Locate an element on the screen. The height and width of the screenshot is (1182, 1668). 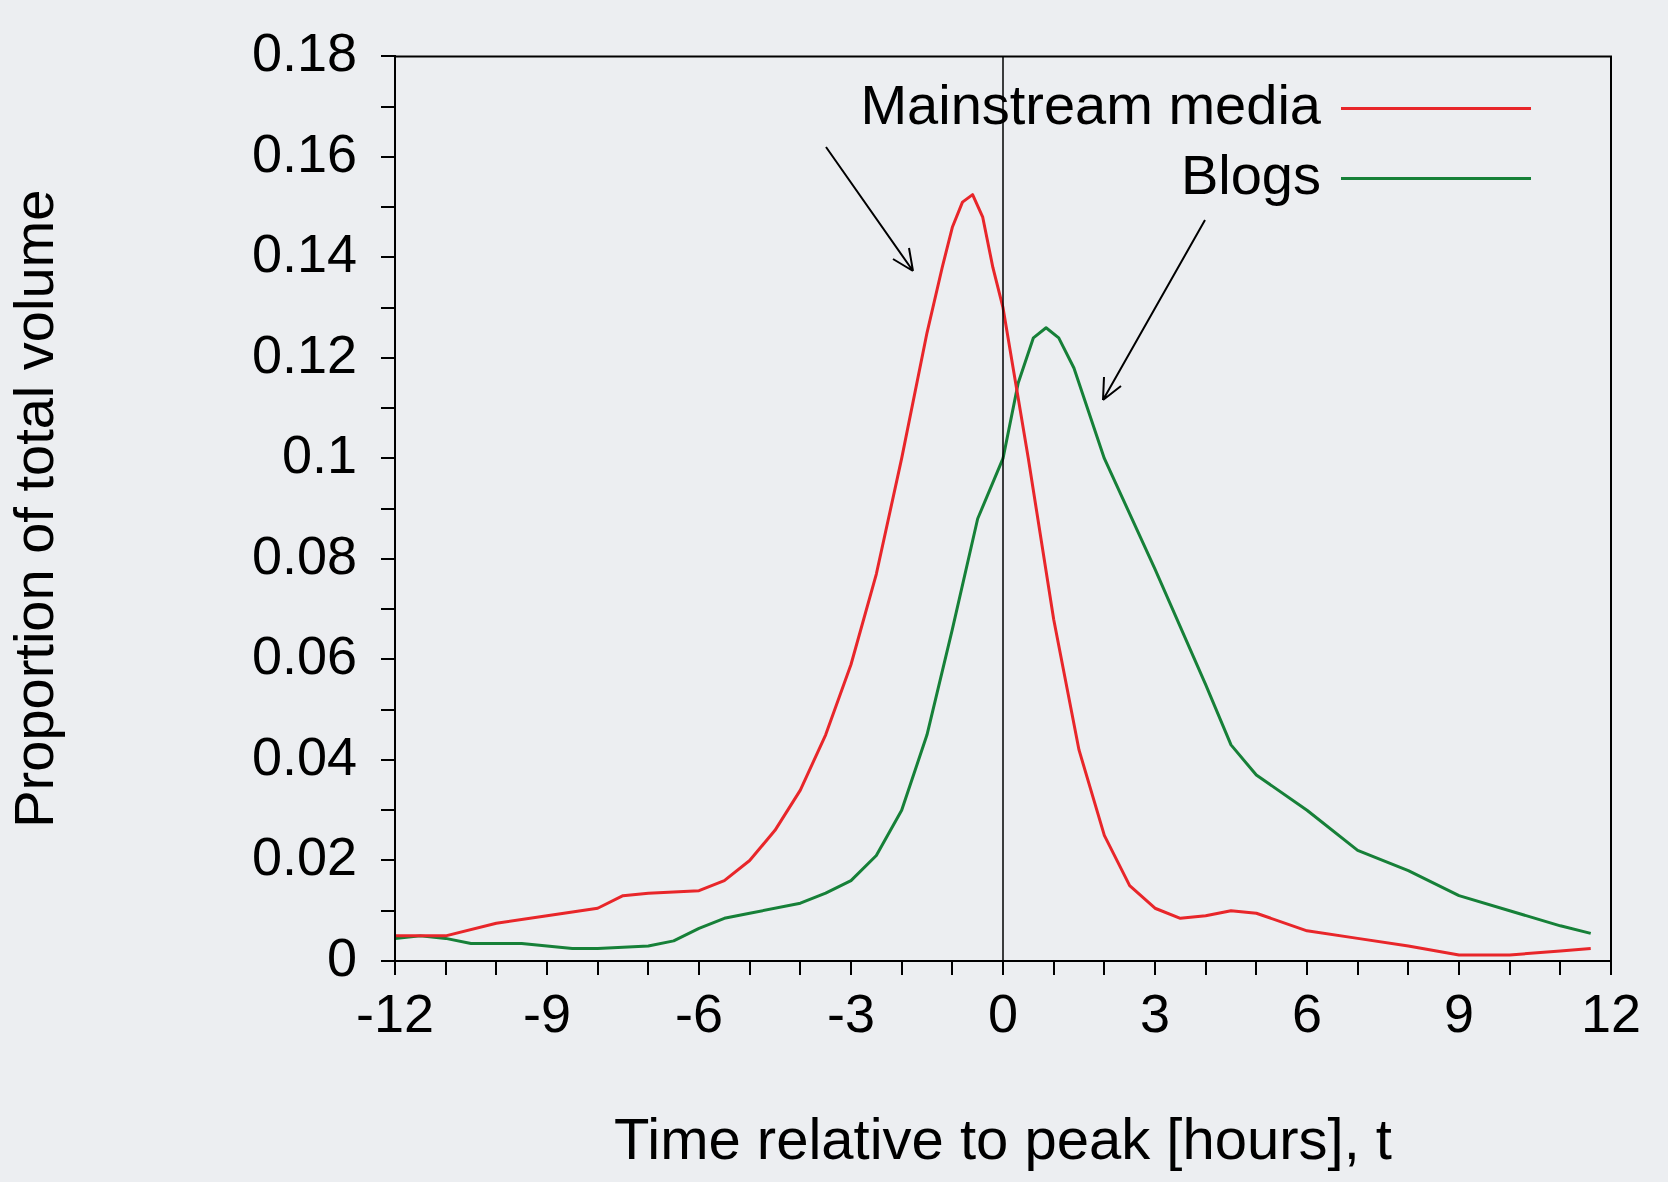
legend-label: Blogs is located at coordinates (1250, 174).